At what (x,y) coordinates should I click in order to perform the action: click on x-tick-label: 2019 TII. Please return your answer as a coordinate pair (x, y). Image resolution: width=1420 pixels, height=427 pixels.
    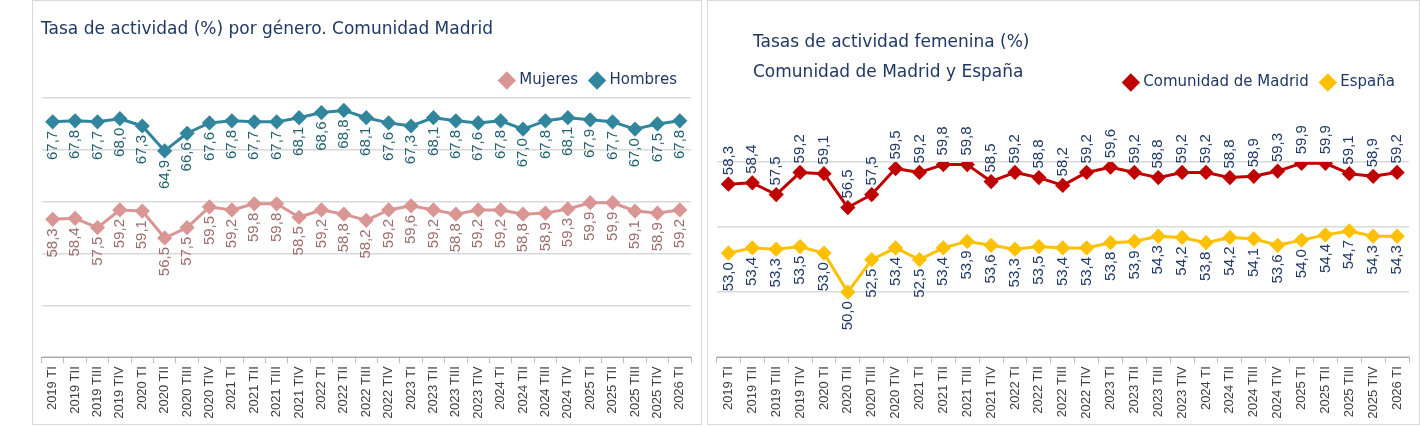
    Looking at the image, I should click on (74, 390).